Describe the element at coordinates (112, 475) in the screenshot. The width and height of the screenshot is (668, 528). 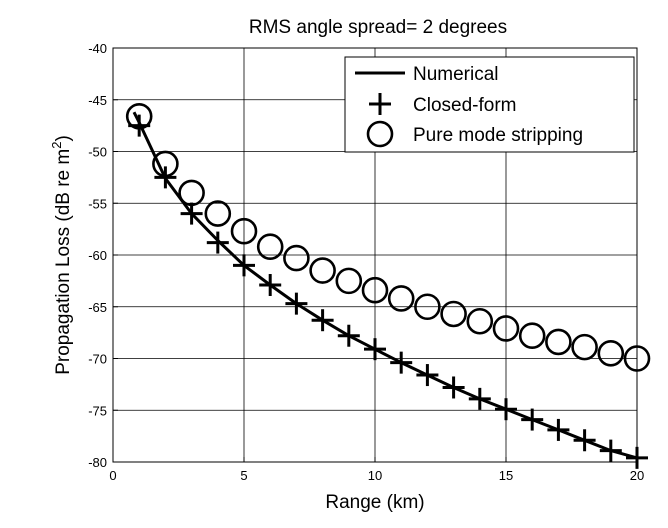
I see `x-tick-label: 0` at that location.